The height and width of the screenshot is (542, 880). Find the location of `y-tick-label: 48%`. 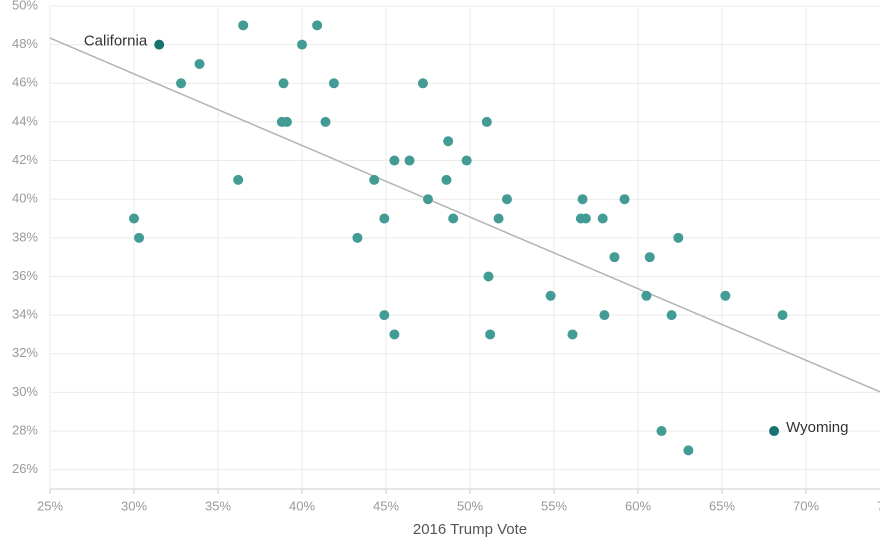

y-tick-label: 48% is located at coordinates (25, 43).